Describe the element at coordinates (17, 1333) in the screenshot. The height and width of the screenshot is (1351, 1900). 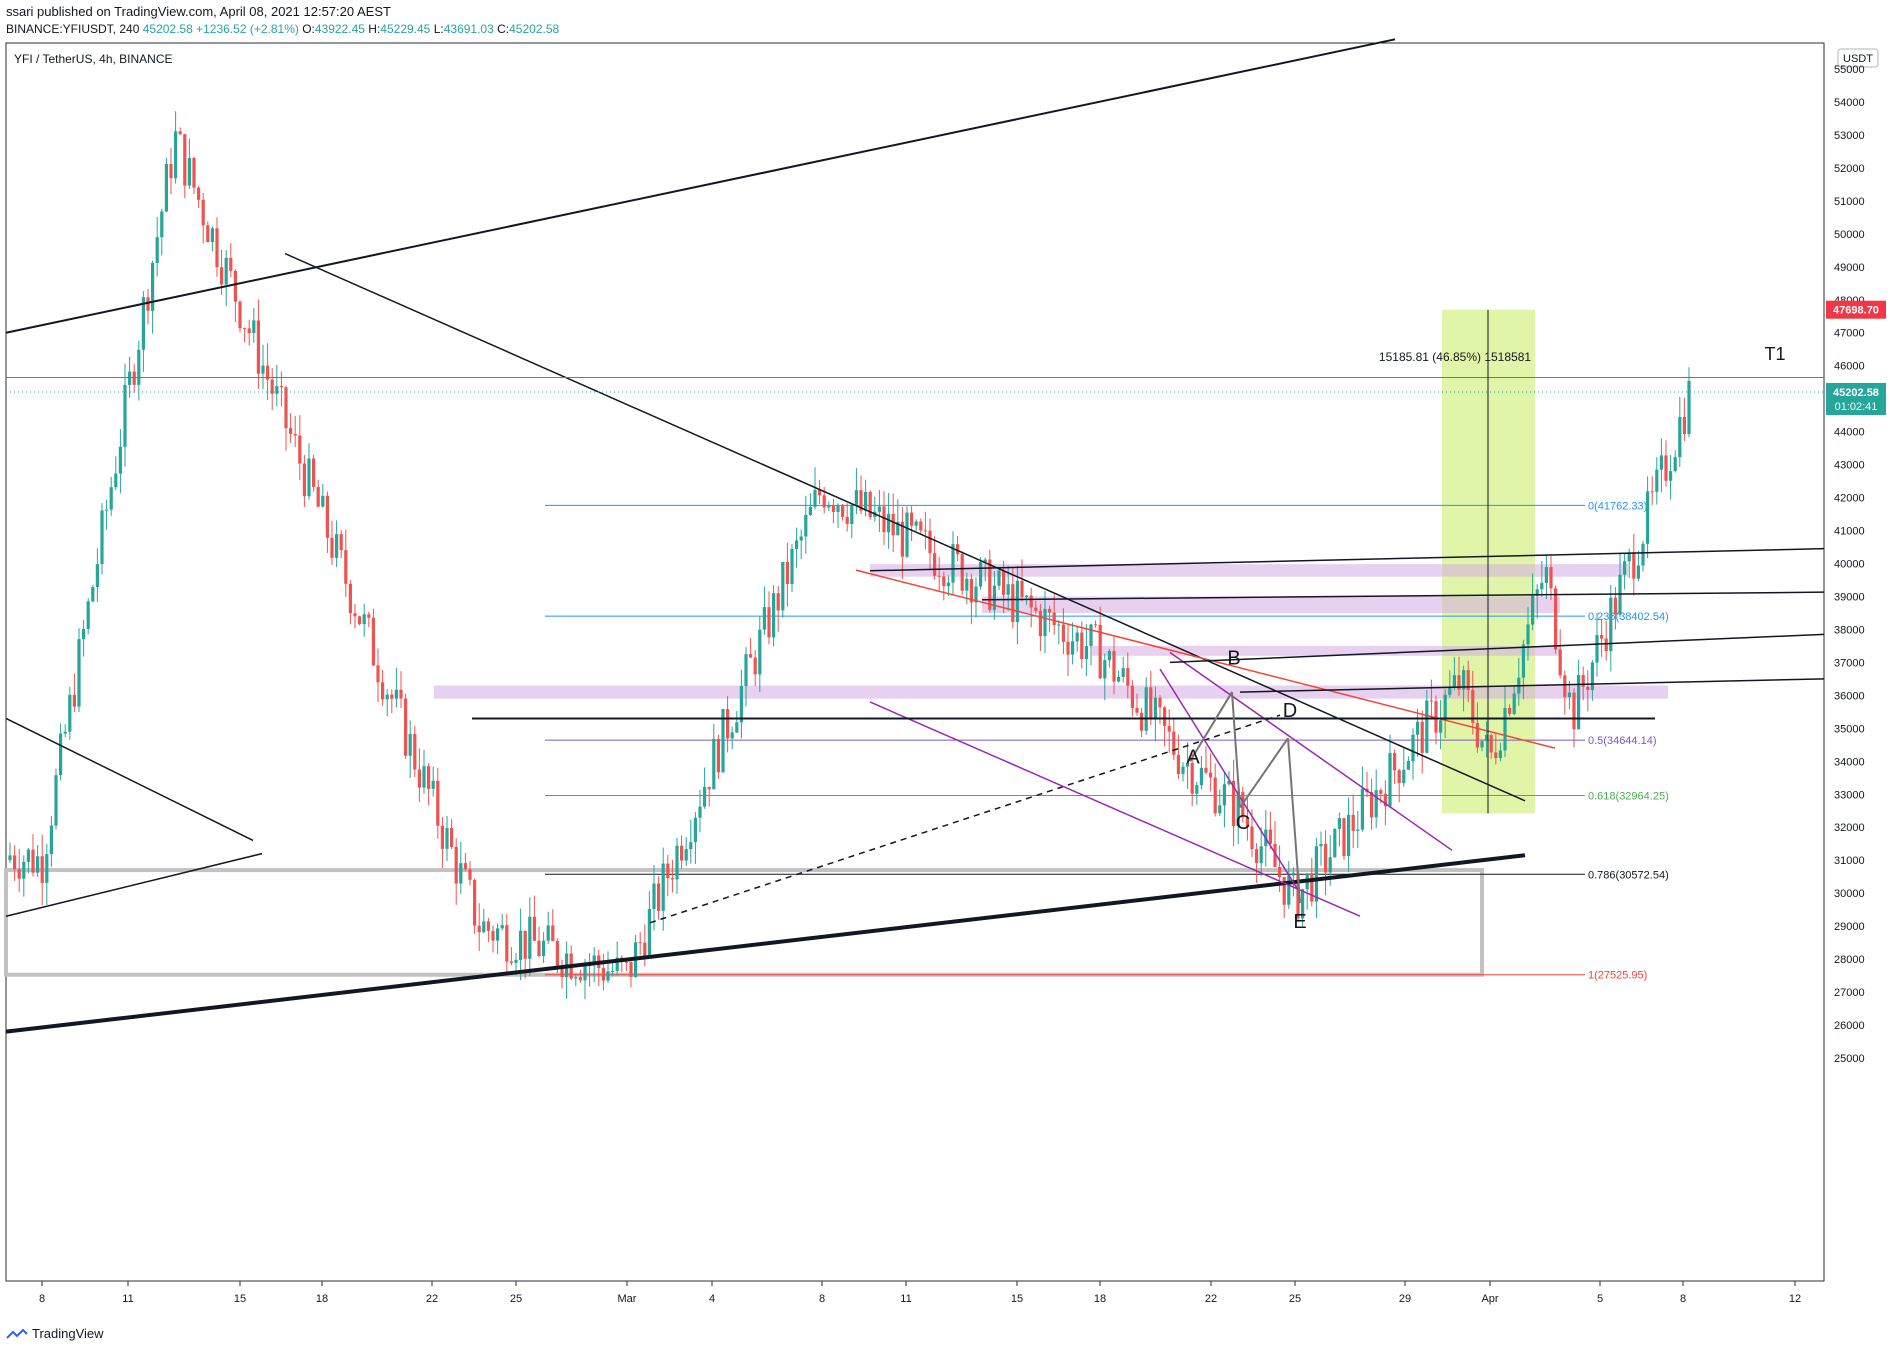
I see `tradingview-logo-icon` at that location.